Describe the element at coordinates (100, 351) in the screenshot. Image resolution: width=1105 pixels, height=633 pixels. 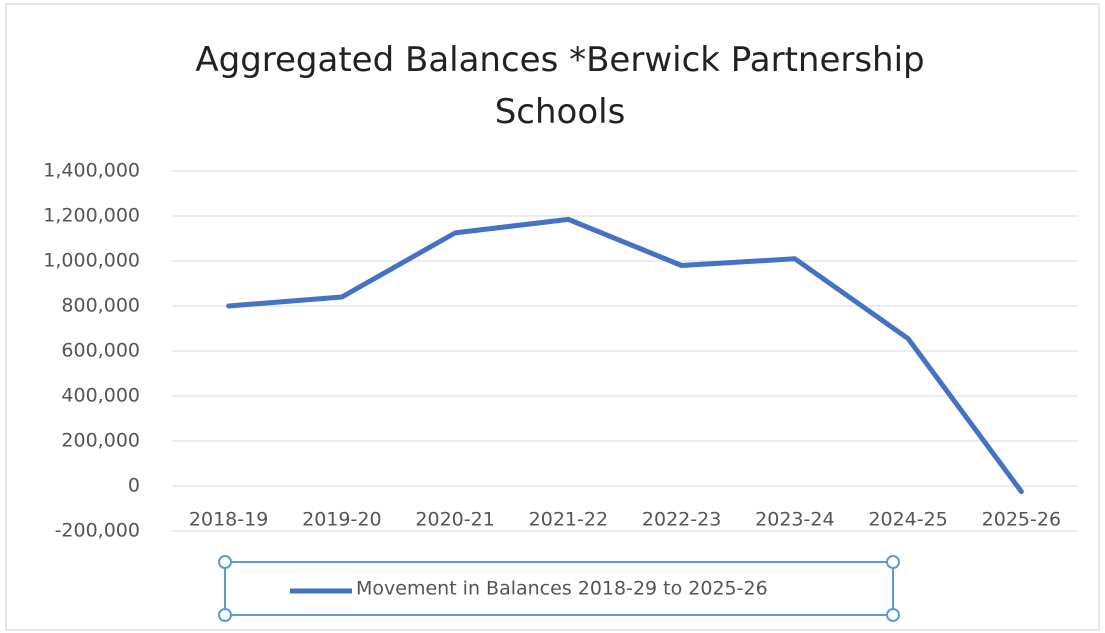
I see `y-tick-label: 600,000` at that location.